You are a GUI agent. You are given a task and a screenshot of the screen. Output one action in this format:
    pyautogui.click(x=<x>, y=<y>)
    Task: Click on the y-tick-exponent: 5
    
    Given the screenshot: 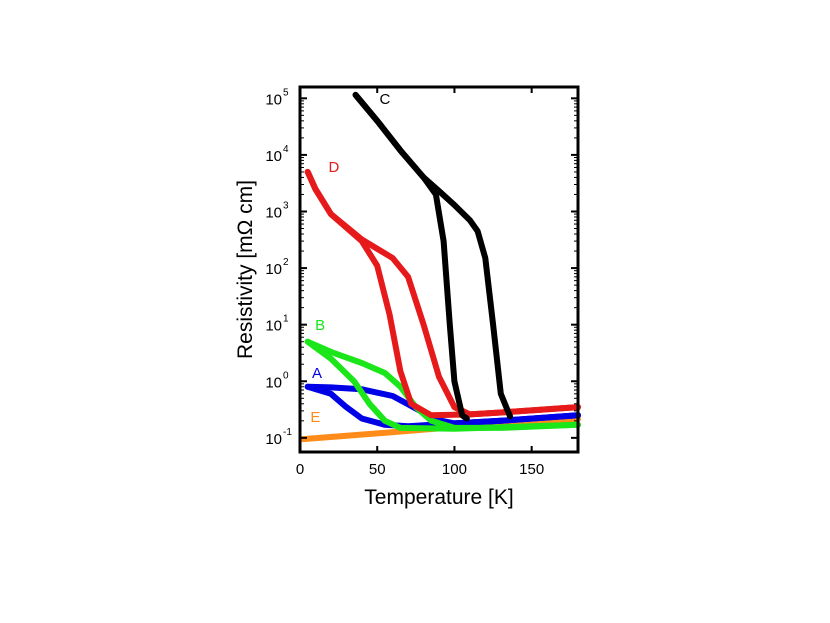 What is the action you would take?
    pyautogui.click(x=286, y=92)
    